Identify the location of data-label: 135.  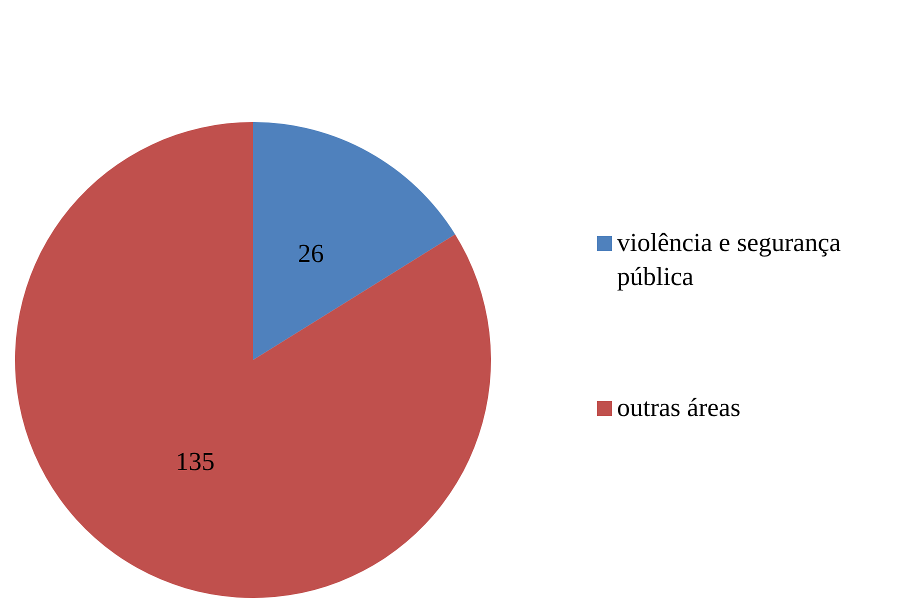
(195, 461).